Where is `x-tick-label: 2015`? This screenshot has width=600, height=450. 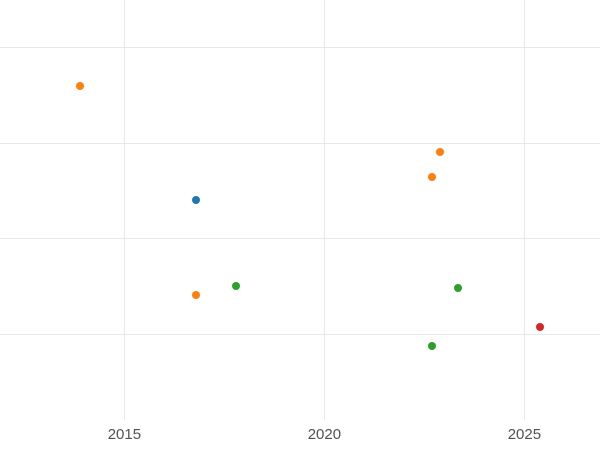 x-tick-label: 2015 is located at coordinates (124, 434).